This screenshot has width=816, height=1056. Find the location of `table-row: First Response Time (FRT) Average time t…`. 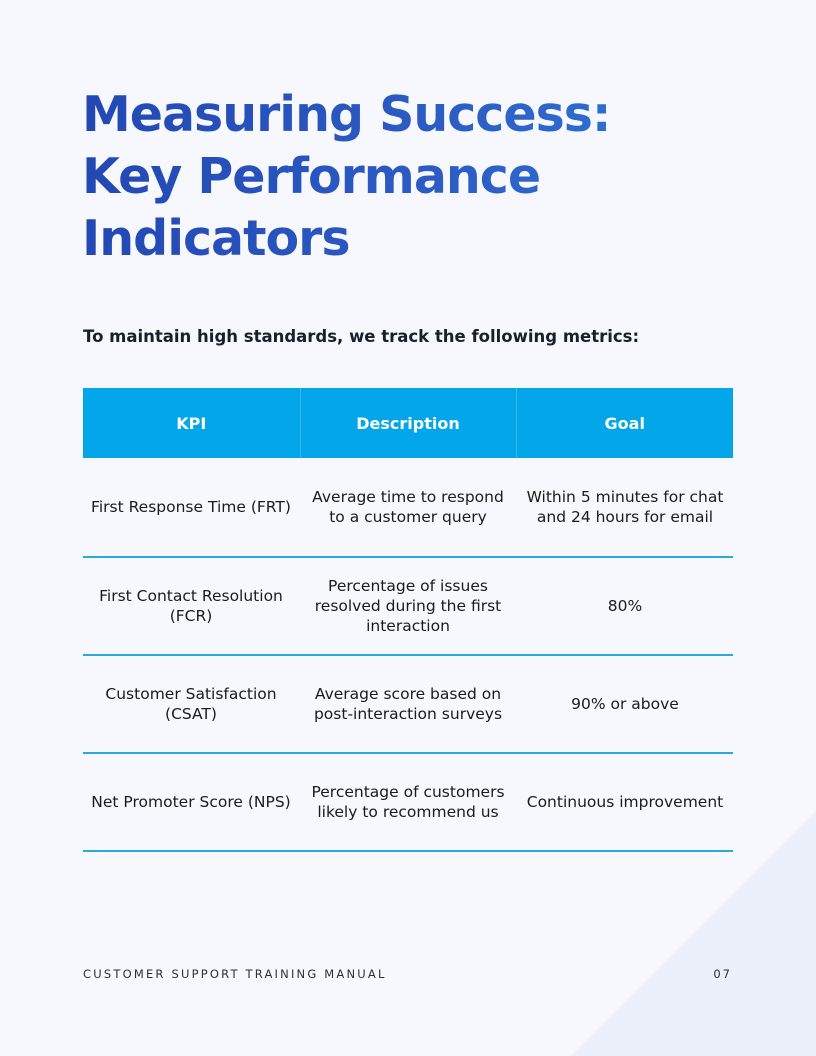

table-row: First Response Time (FRT) Average time t… is located at coordinates (408, 508).